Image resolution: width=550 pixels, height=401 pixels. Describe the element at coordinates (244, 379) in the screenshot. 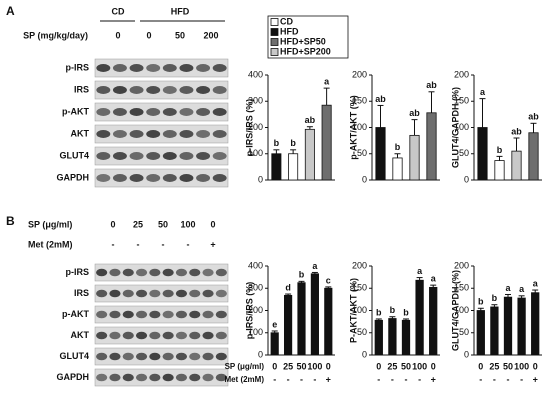

I see `met-axis-label: Met (2mM)` at that location.